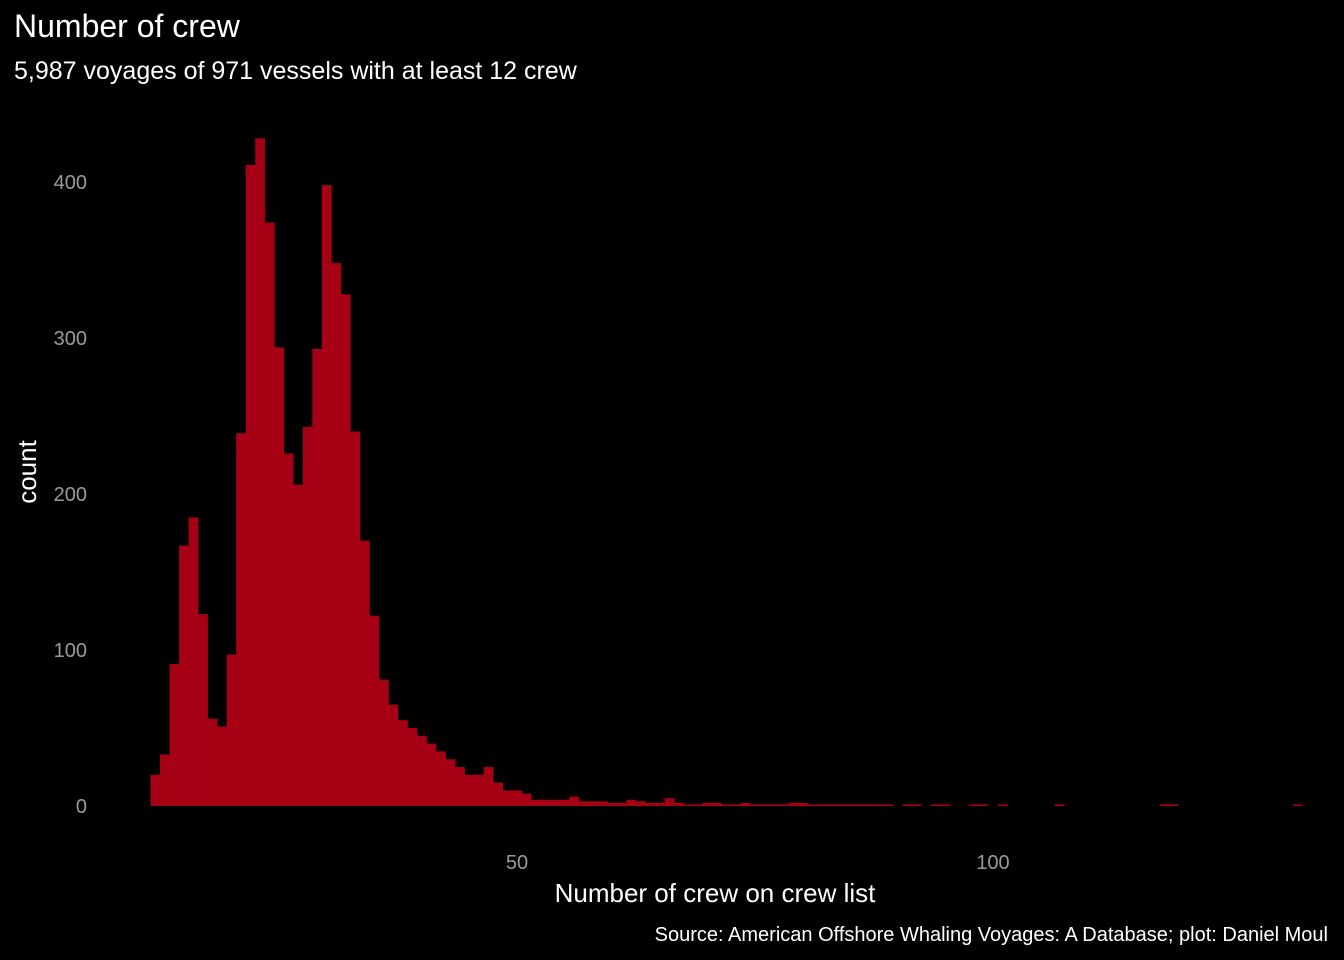  I want to click on x-axis-ticks: 50 100, so click(758, 863).